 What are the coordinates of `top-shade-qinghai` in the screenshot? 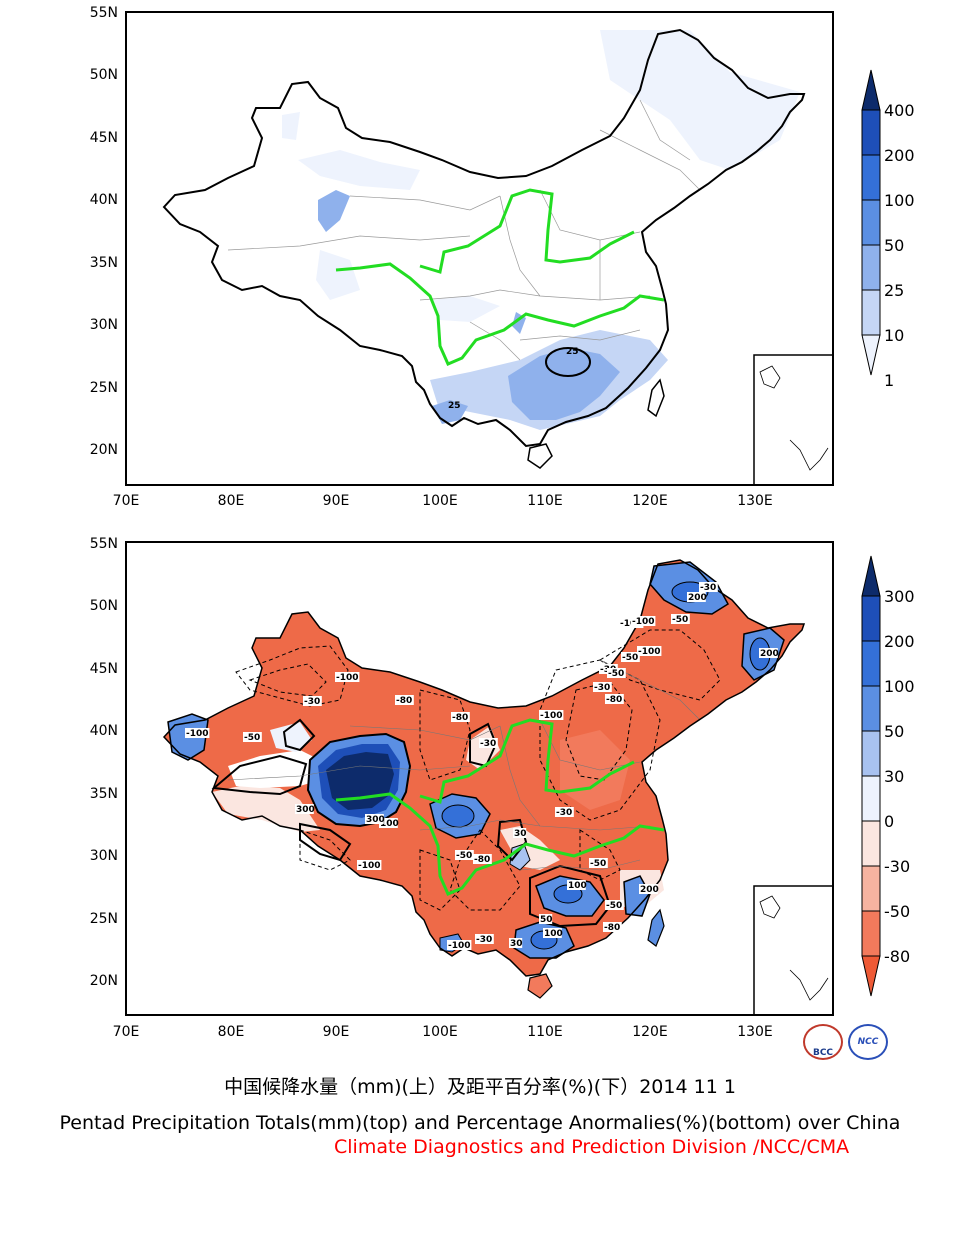 It's located at (334, 211).